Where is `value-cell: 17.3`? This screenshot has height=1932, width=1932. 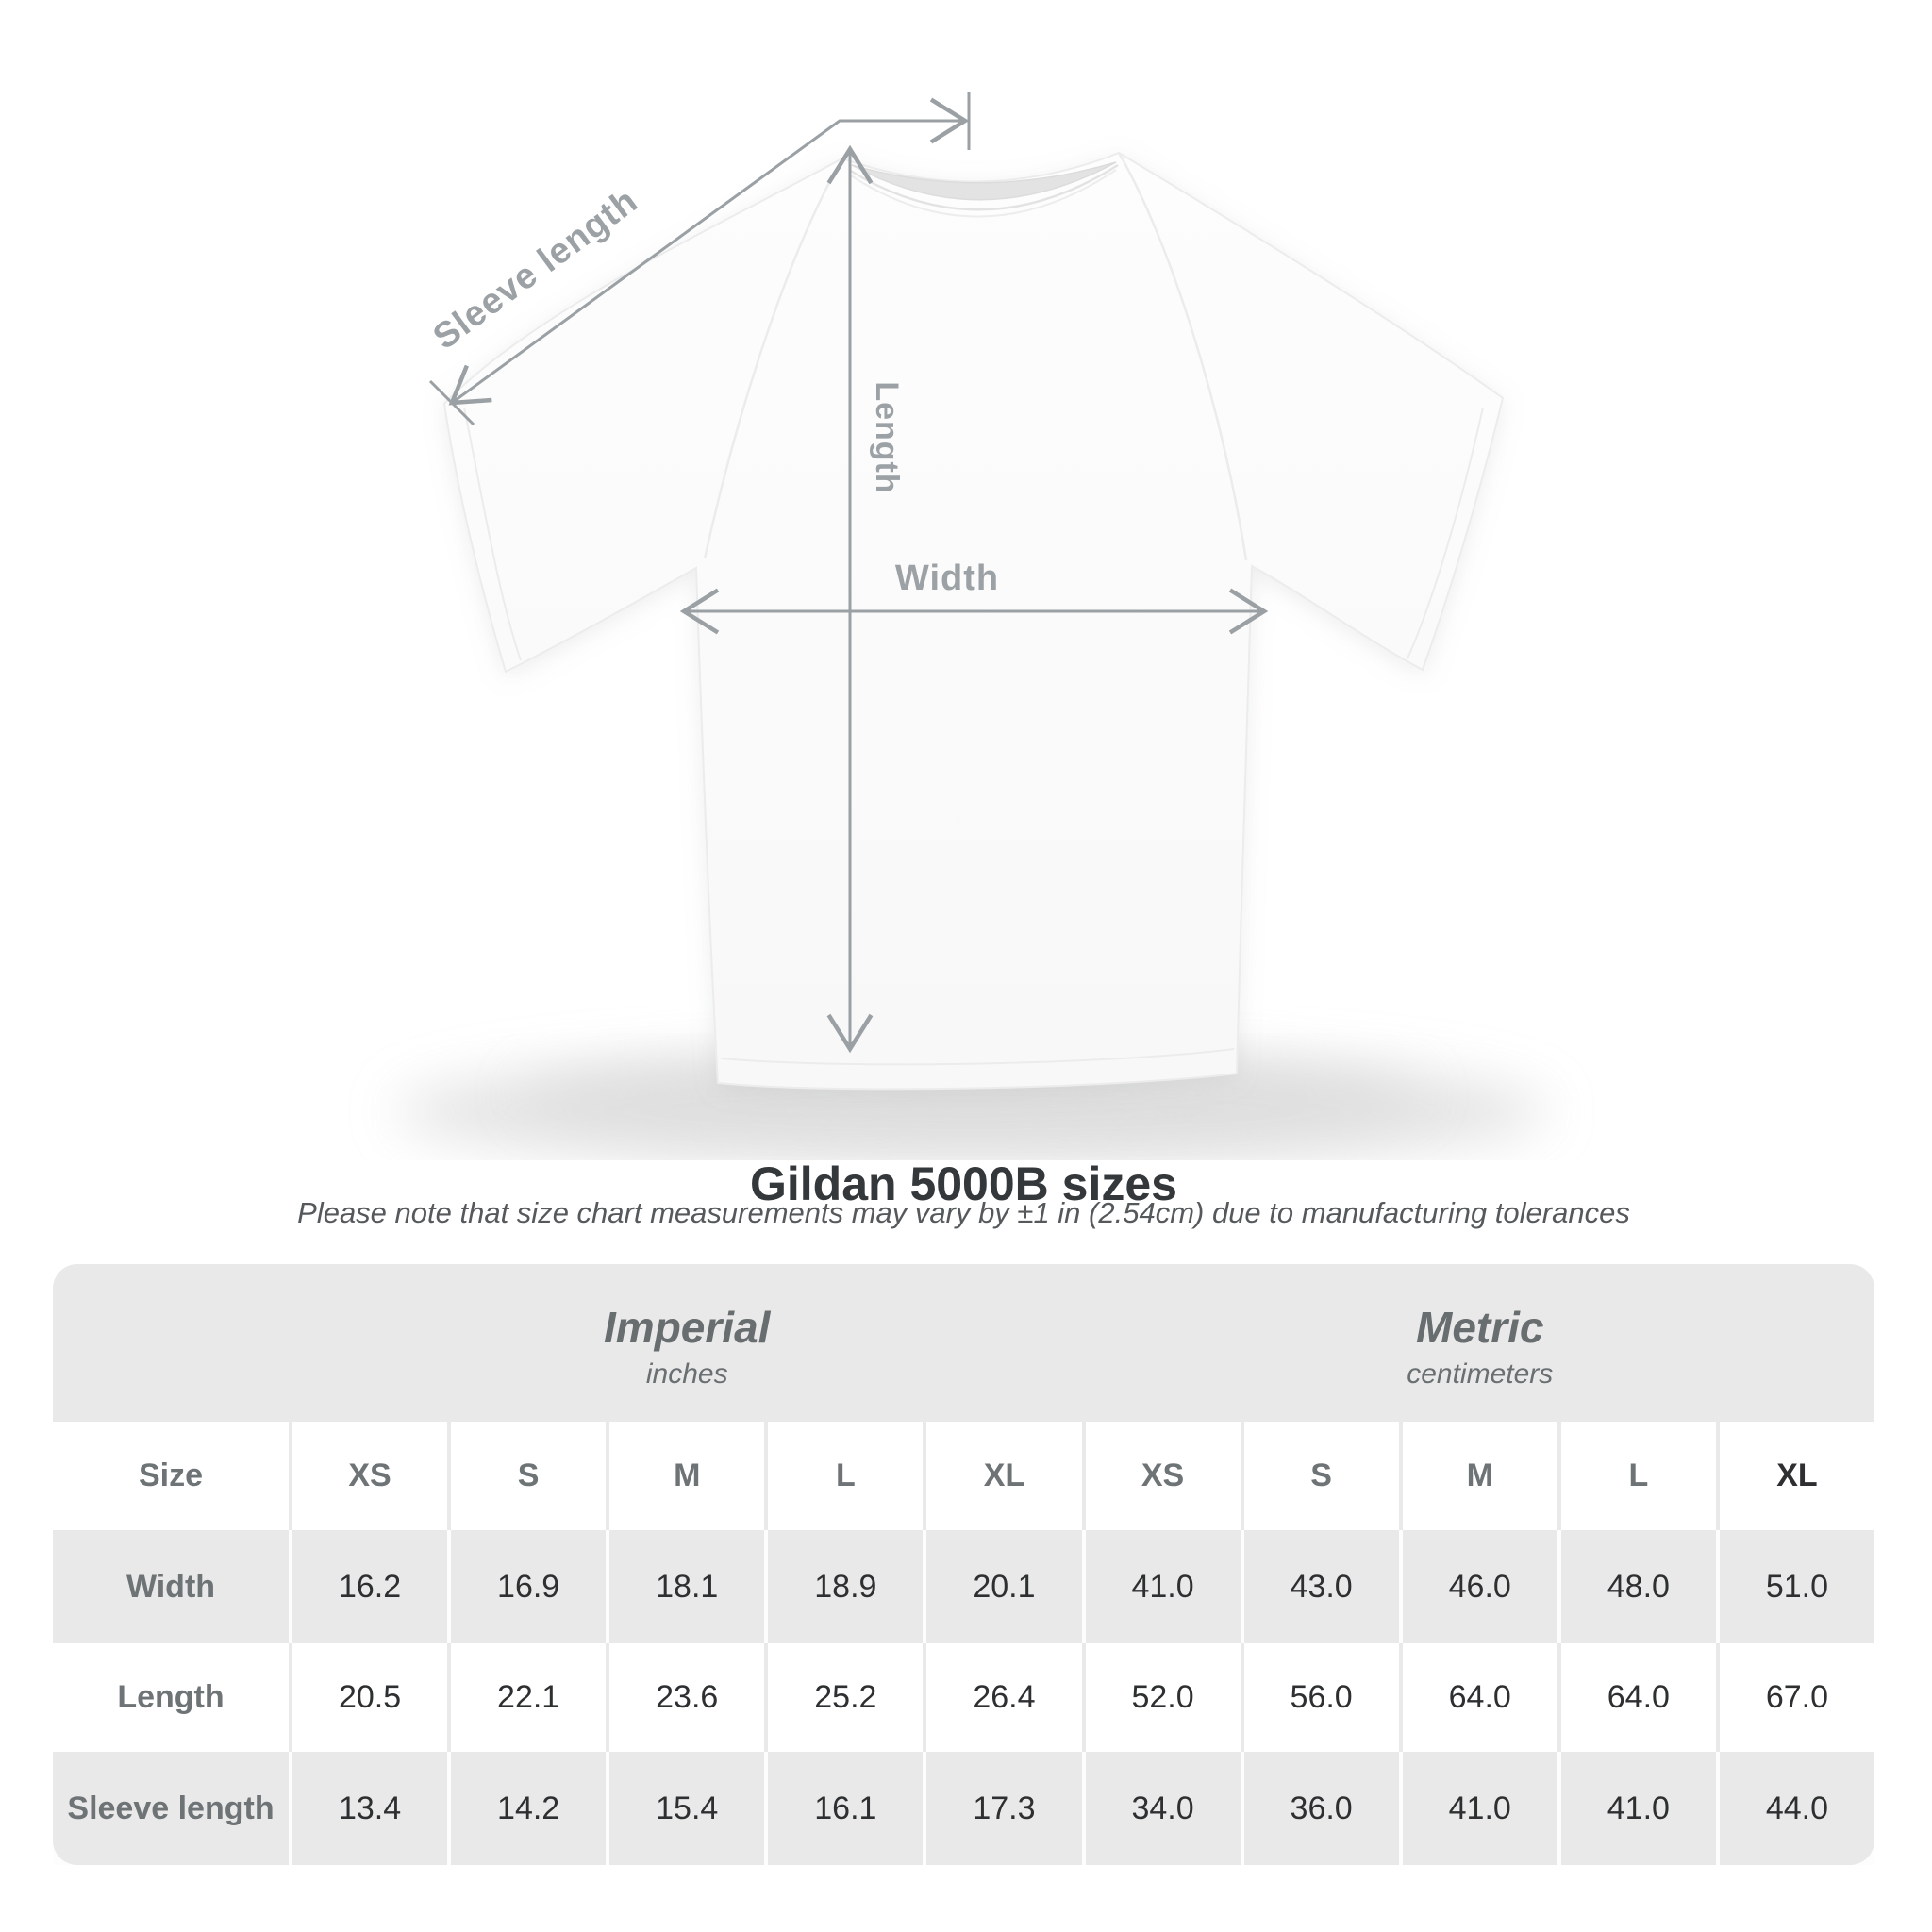
value-cell: 17.3 is located at coordinates (1004, 1809).